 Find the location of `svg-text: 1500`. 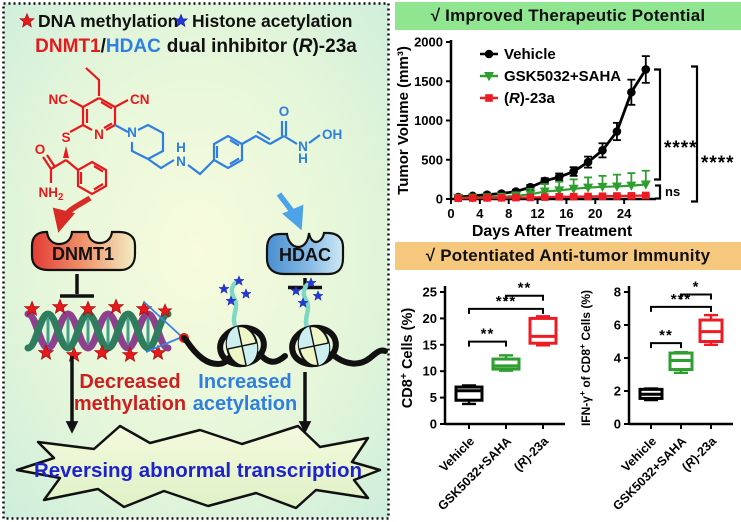

svg-text: 1500 is located at coordinates (428, 81).